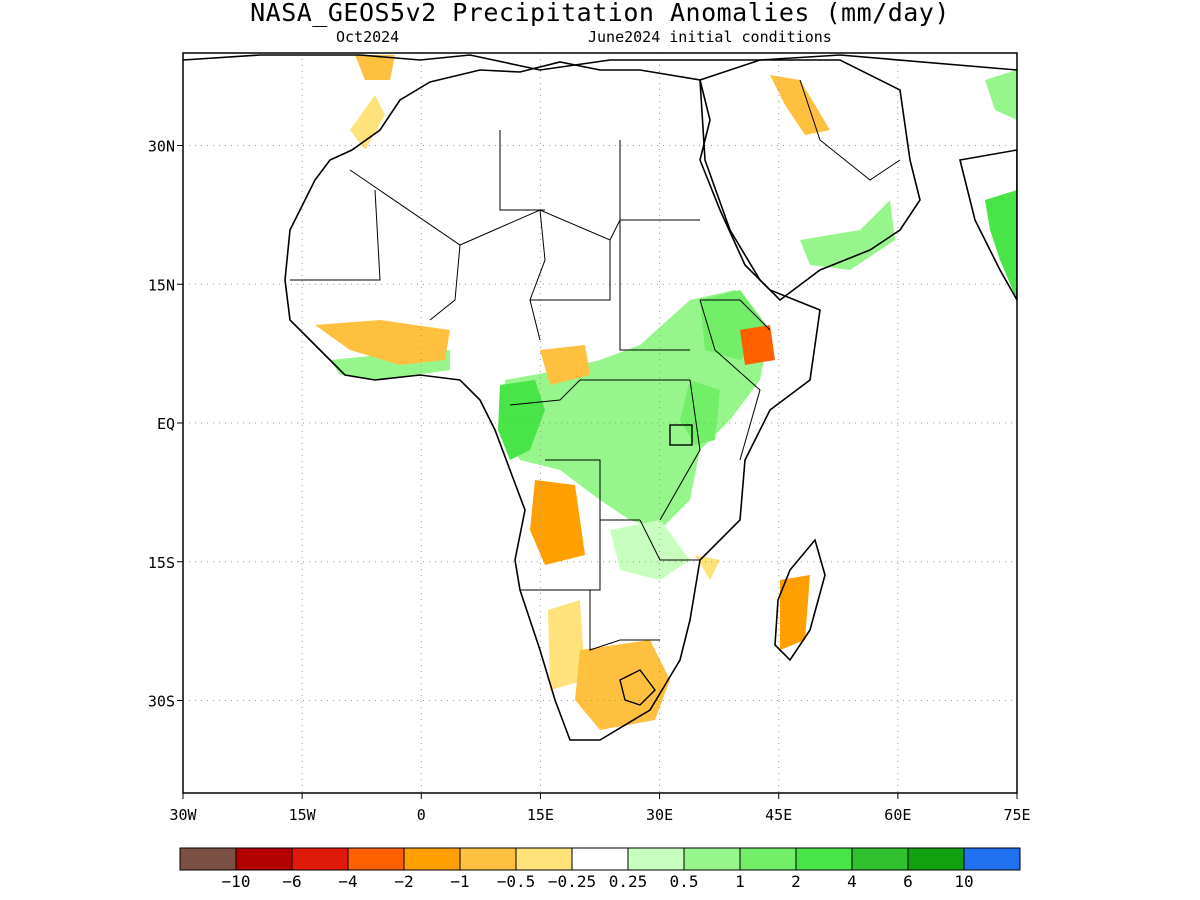 The image size is (1200, 900). I want to click on colorbar-label: −2, so click(404, 881).